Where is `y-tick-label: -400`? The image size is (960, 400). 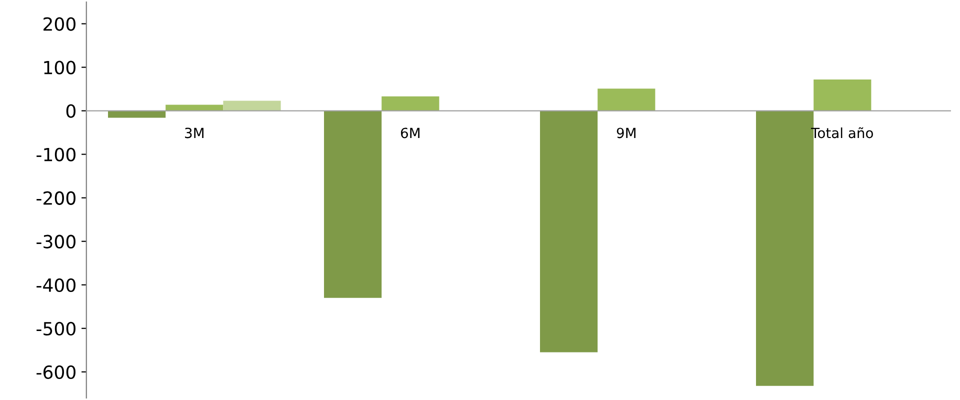
y-tick-label: -400 is located at coordinates (56, 285).